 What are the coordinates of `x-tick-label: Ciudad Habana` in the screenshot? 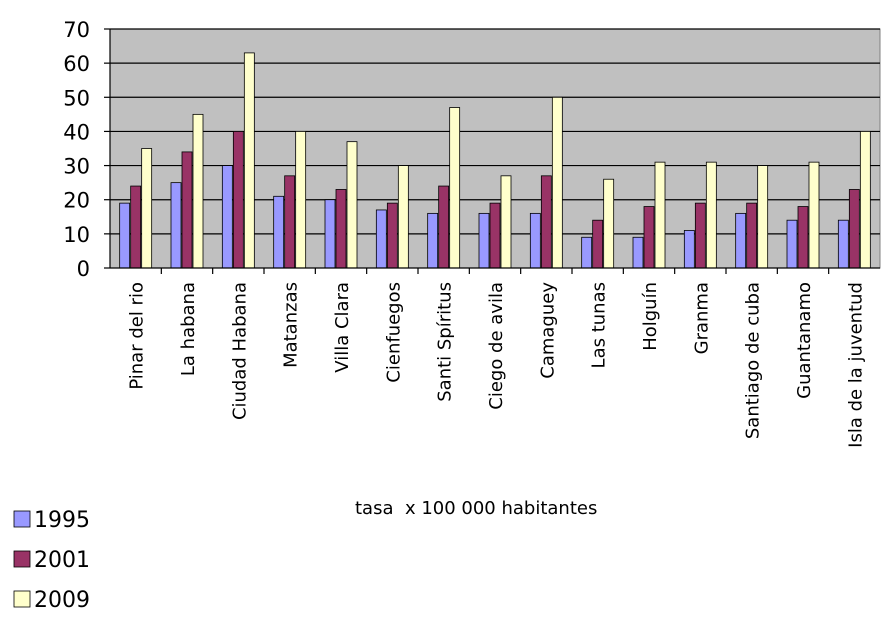 It's located at (239, 351).